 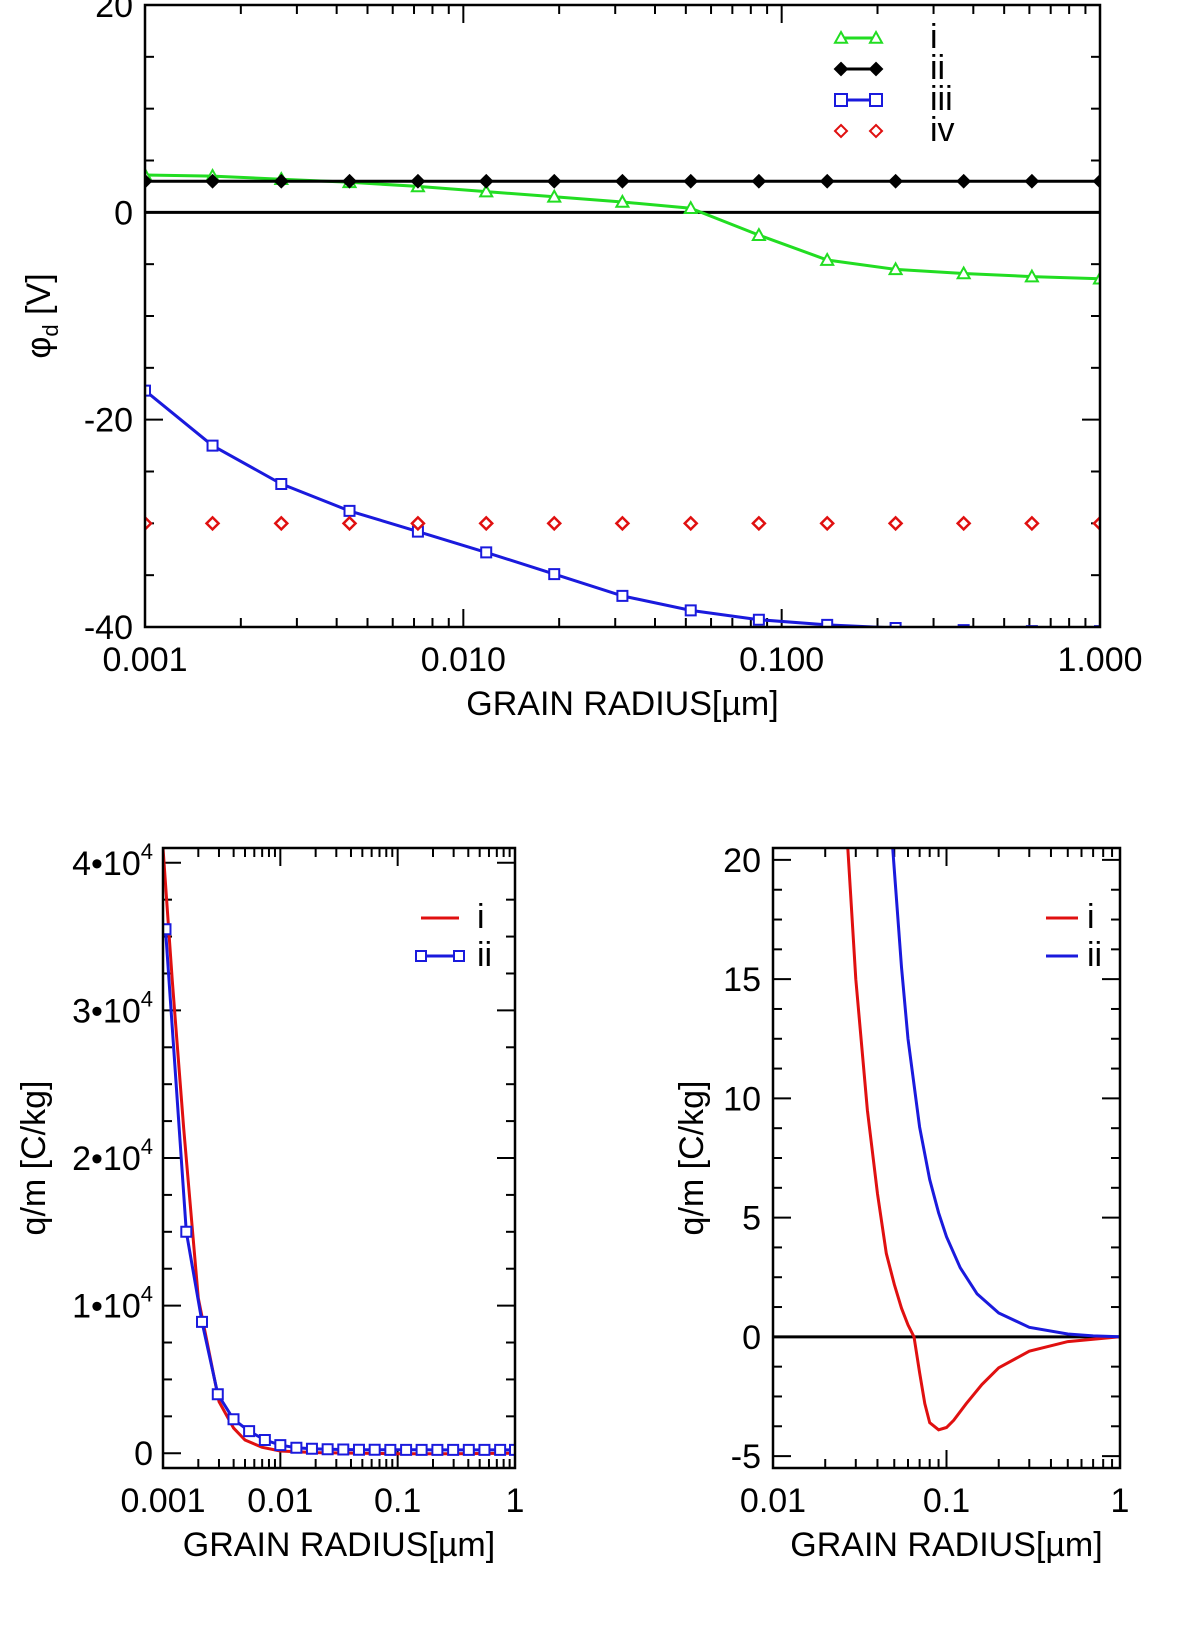 I want to click on x-tick-label: 0.010, so click(x=463, y=660).